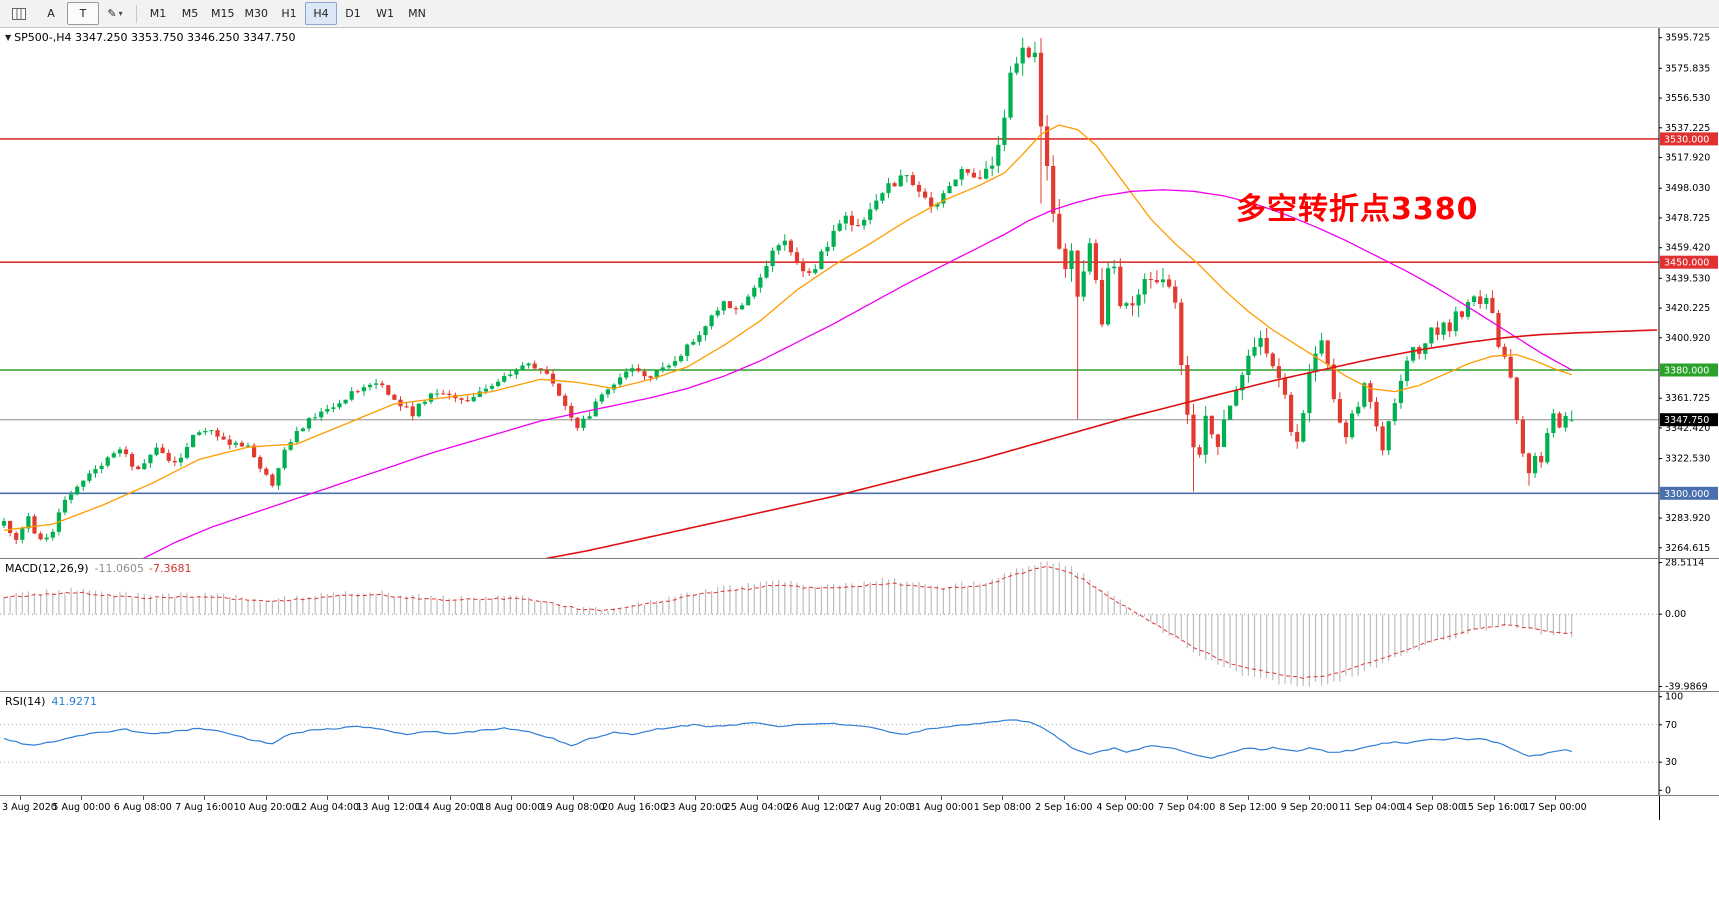 The image size is (1719, 898). What do you see at coordinates (1687, 128) in the screenshot?
I see `svg-text: 3537.225` at bounding box center [1687, 128].